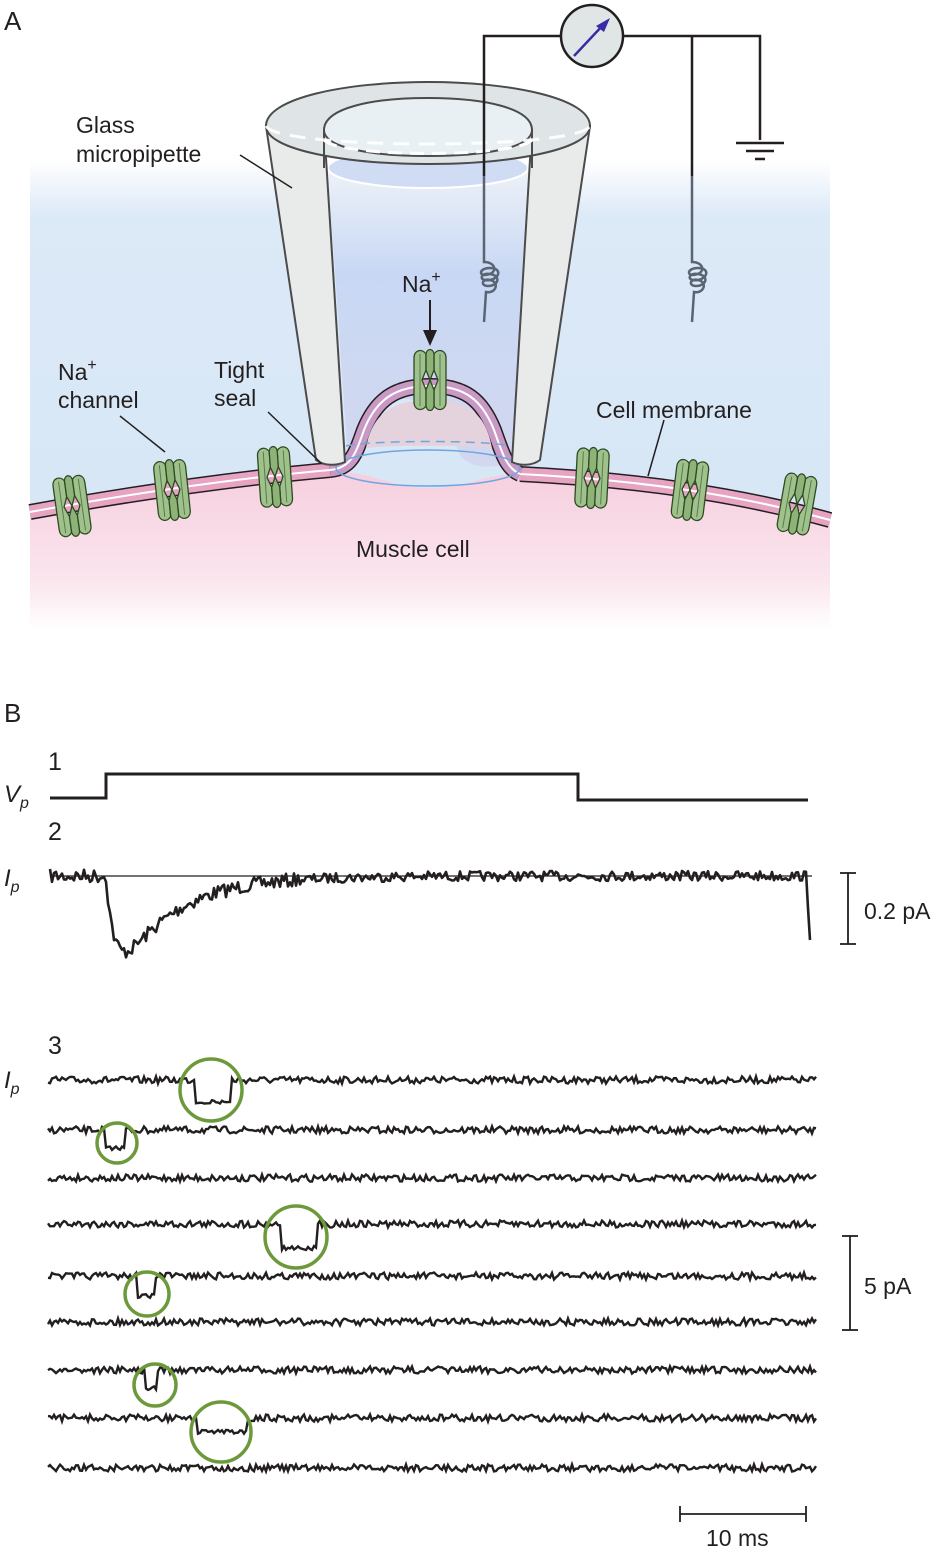 This screenshot has width=948, height=1556. What do you see at coordinates (77, 371) in the screenshot?
I see `channel-label-line1: Na+` at bounding box center [77, 371].